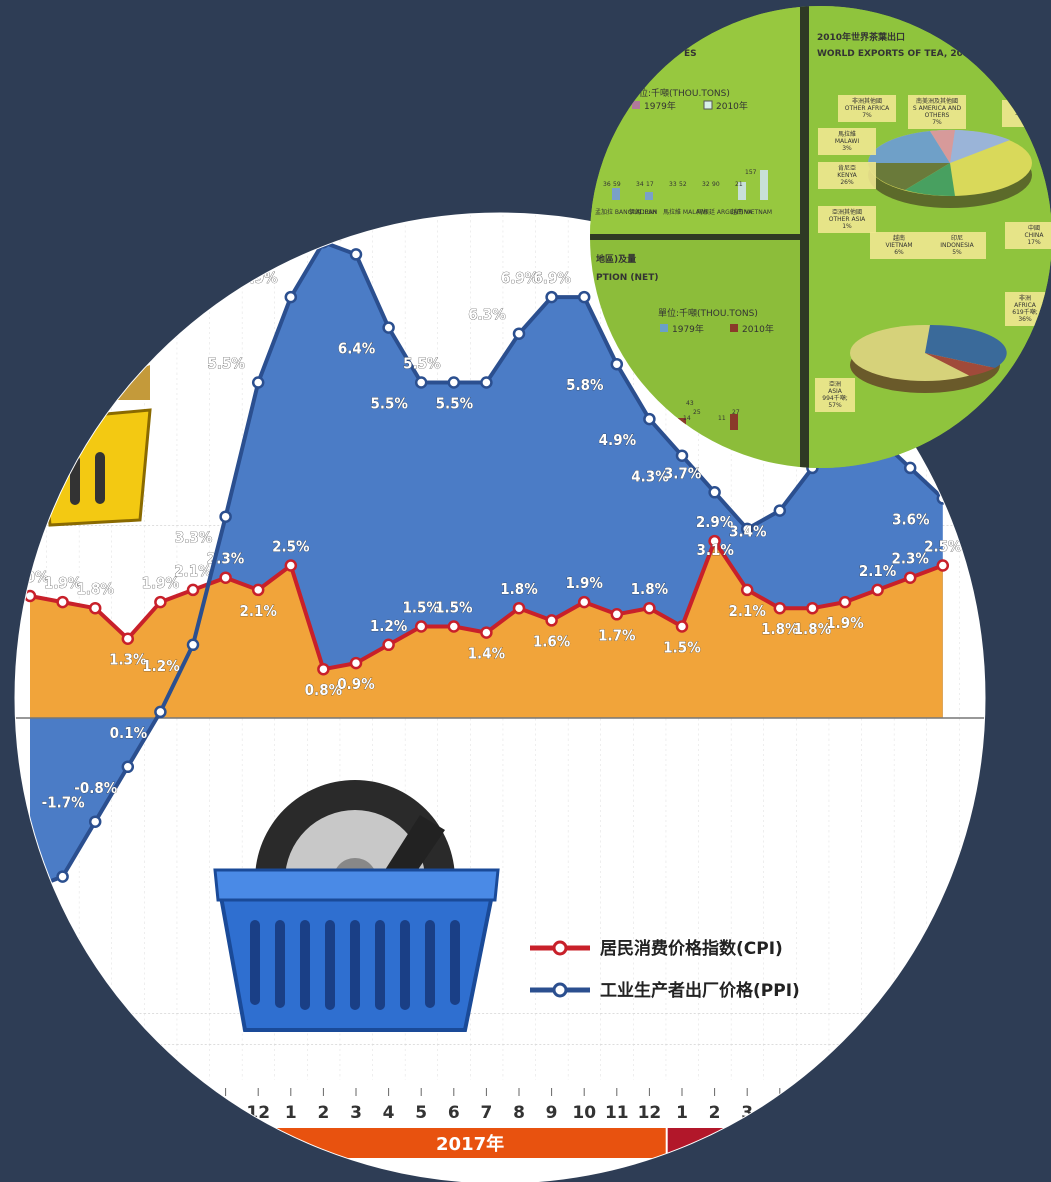 The image size is (1051, 1182). Describe the element at coordinates (690, 54) in the screenshot. I see `photo-heading: ES` at that location.